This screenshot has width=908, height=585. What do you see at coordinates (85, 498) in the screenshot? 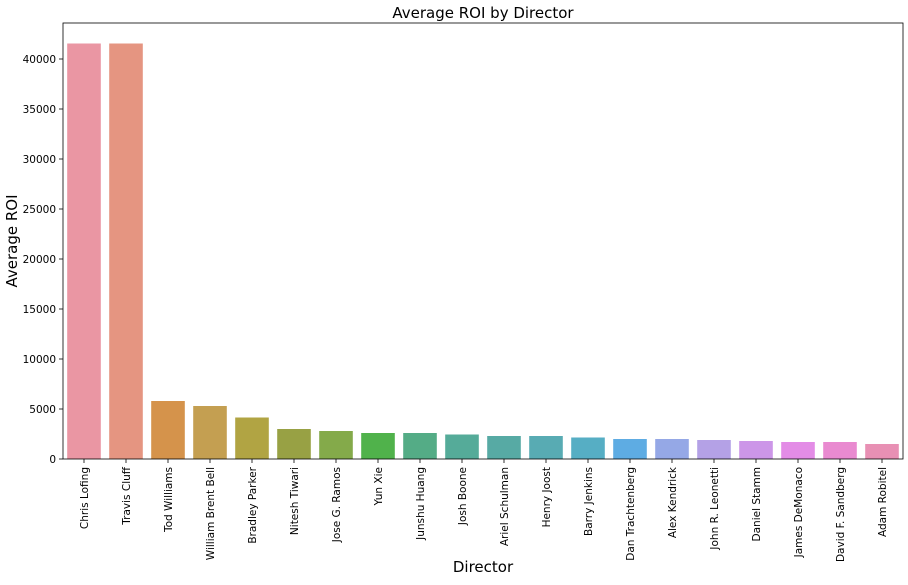
I see `x-tick-label: Chris Lofing` at bounding box center [85, 498].